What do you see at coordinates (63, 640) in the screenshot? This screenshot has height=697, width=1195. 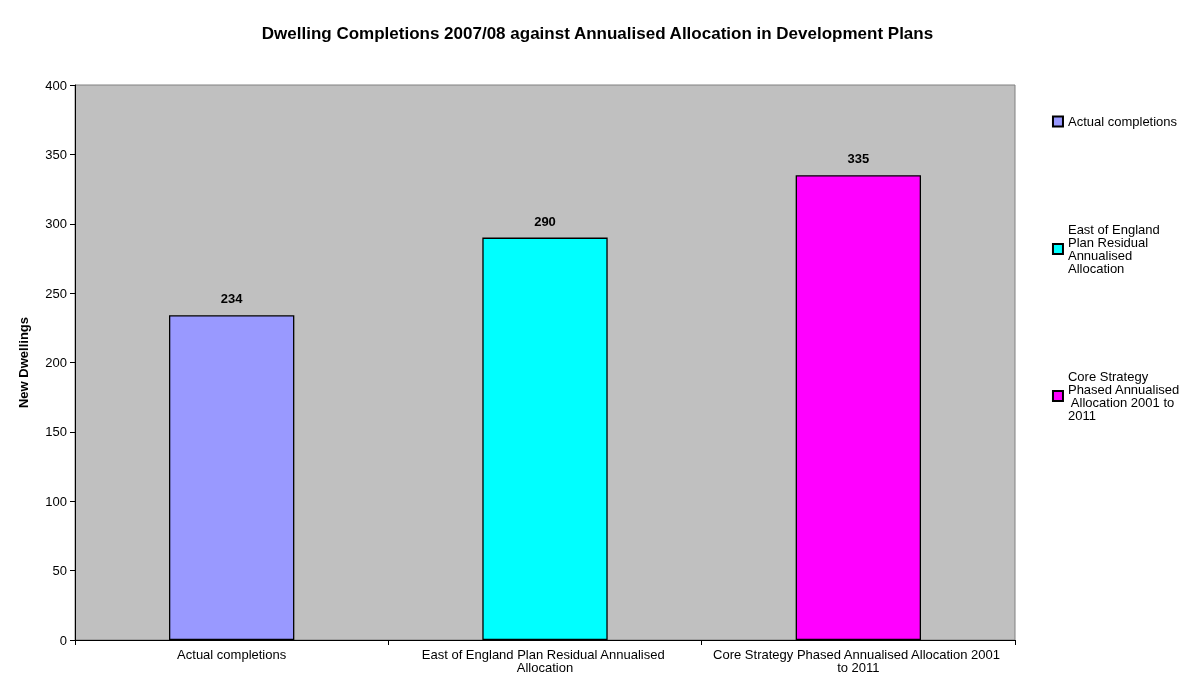 I see `y-tick-label: 0` at bounding box center [63, 640].